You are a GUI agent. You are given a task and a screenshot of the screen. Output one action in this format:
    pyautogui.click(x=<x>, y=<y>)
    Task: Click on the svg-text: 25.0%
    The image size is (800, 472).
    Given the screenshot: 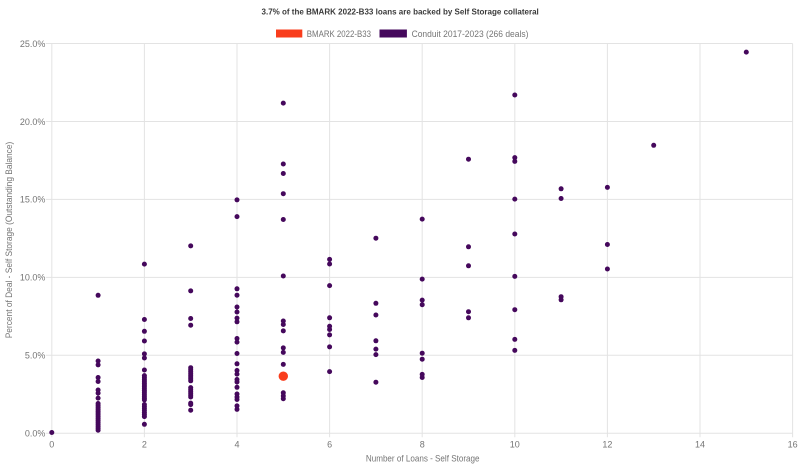 What is the action you would take?
    pyautogui.click(x=33, y=44)
    